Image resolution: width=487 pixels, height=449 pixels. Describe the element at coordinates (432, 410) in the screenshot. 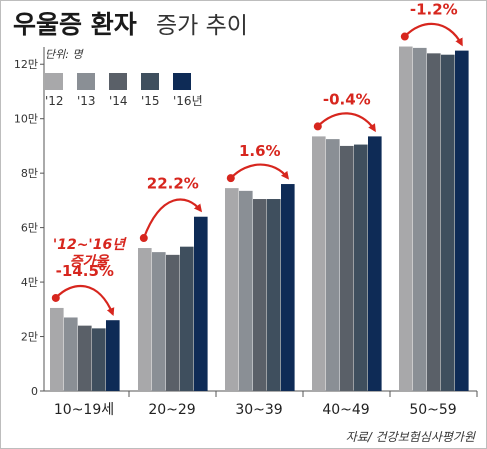

I see `x-tick-label: 50~59` at that location.